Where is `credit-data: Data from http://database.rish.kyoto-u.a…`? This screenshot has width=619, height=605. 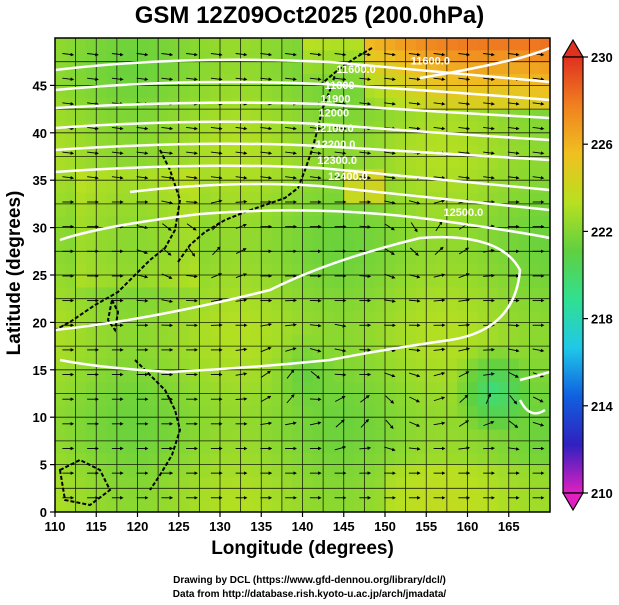
credit-data: Data from http://database.rish.kyoto-u.a… is located at coordinates (309, 594).